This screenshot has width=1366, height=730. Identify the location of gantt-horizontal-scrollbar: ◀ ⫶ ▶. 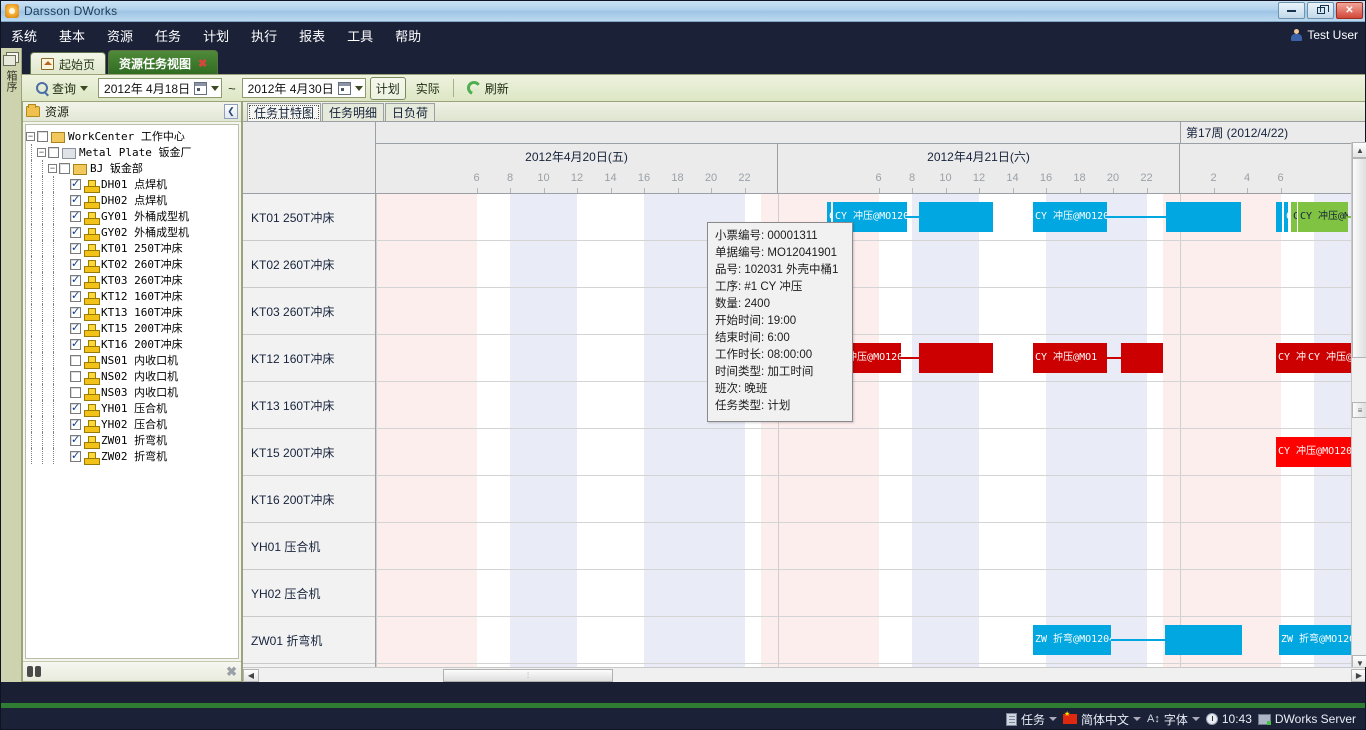
(804, 674).